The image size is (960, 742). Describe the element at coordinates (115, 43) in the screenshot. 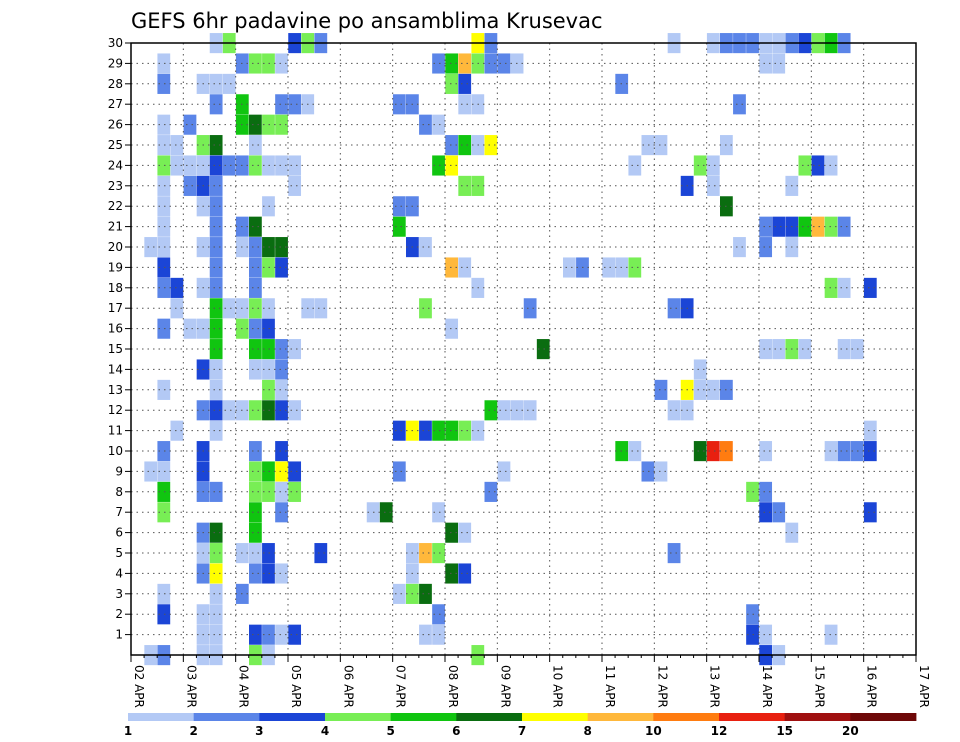

I see `y-tick-label: 30` at that location.